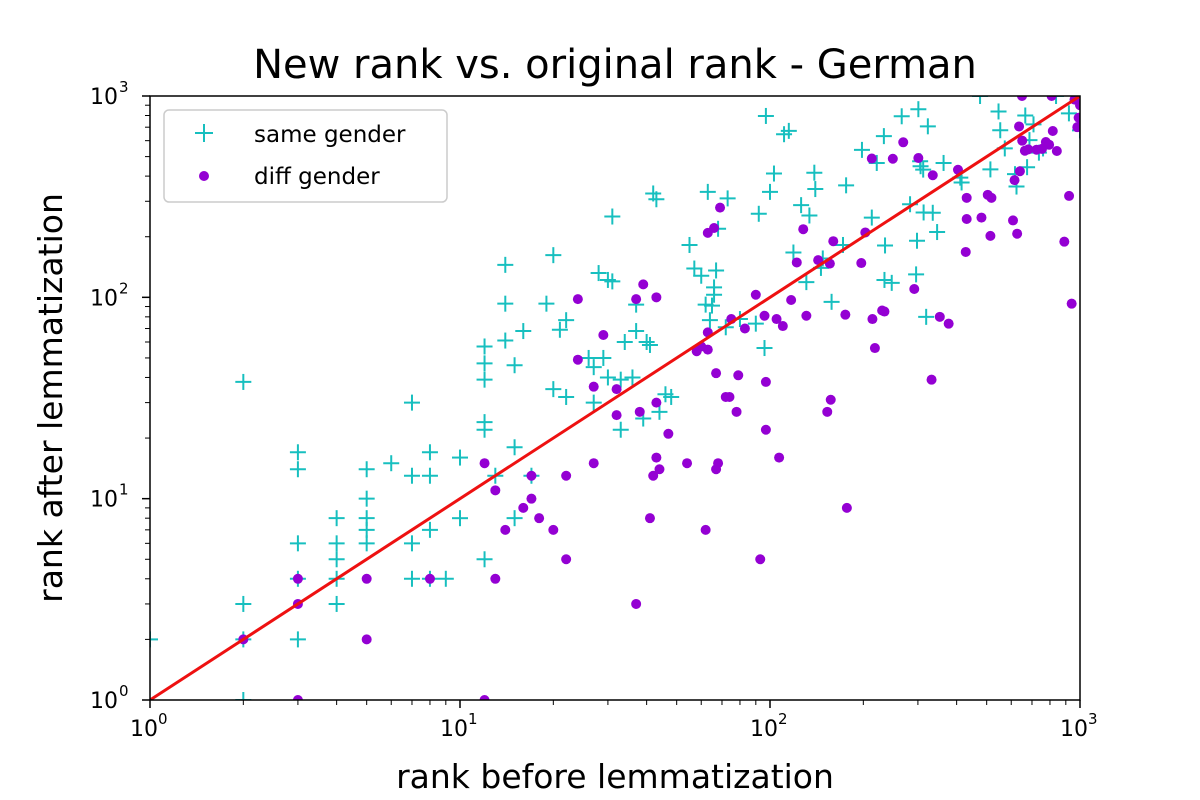  I want to click on legend-label-same-gender: same gender, so click(330, 135).